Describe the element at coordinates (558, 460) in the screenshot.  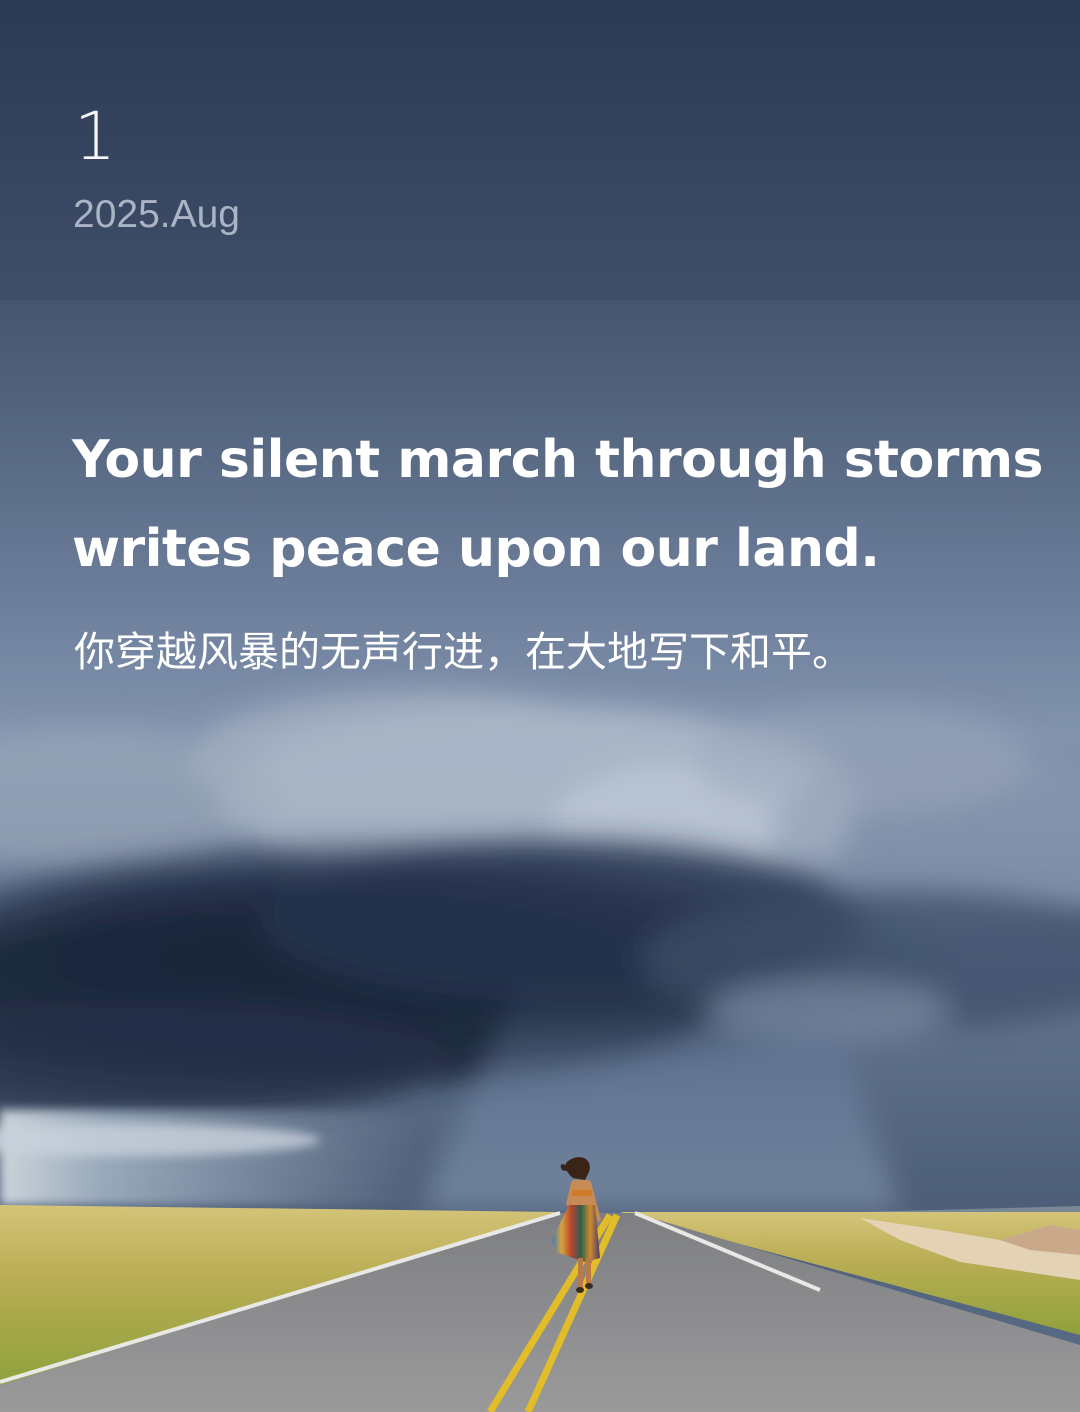
I see `quote-english-line-1: Your silent march through storms` at that location.